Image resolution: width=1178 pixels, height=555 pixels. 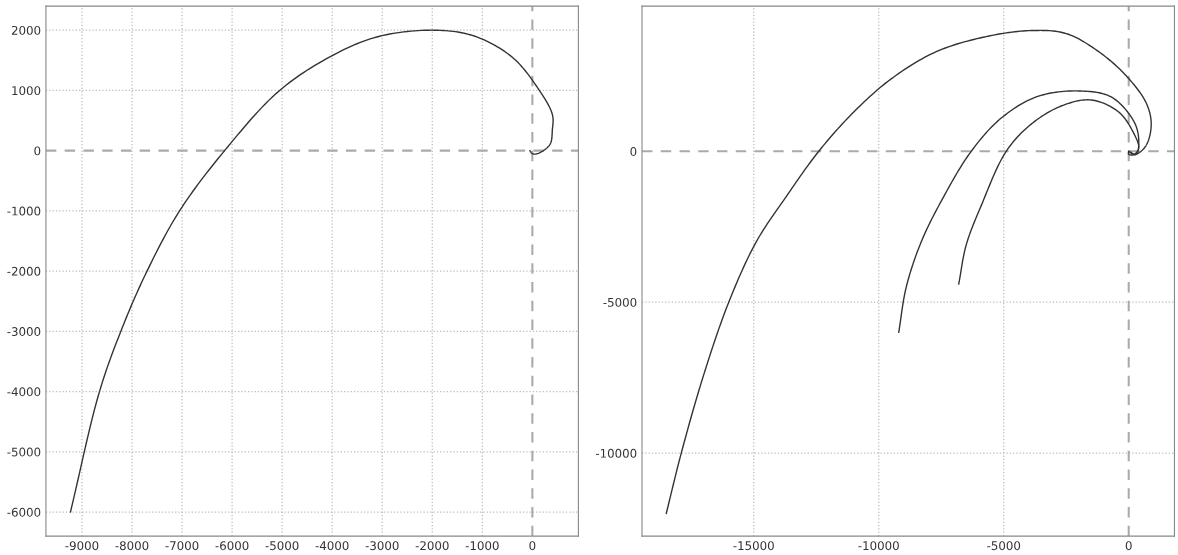 I want to click on x-tick-label: -2000, so click(x=432, y=546).